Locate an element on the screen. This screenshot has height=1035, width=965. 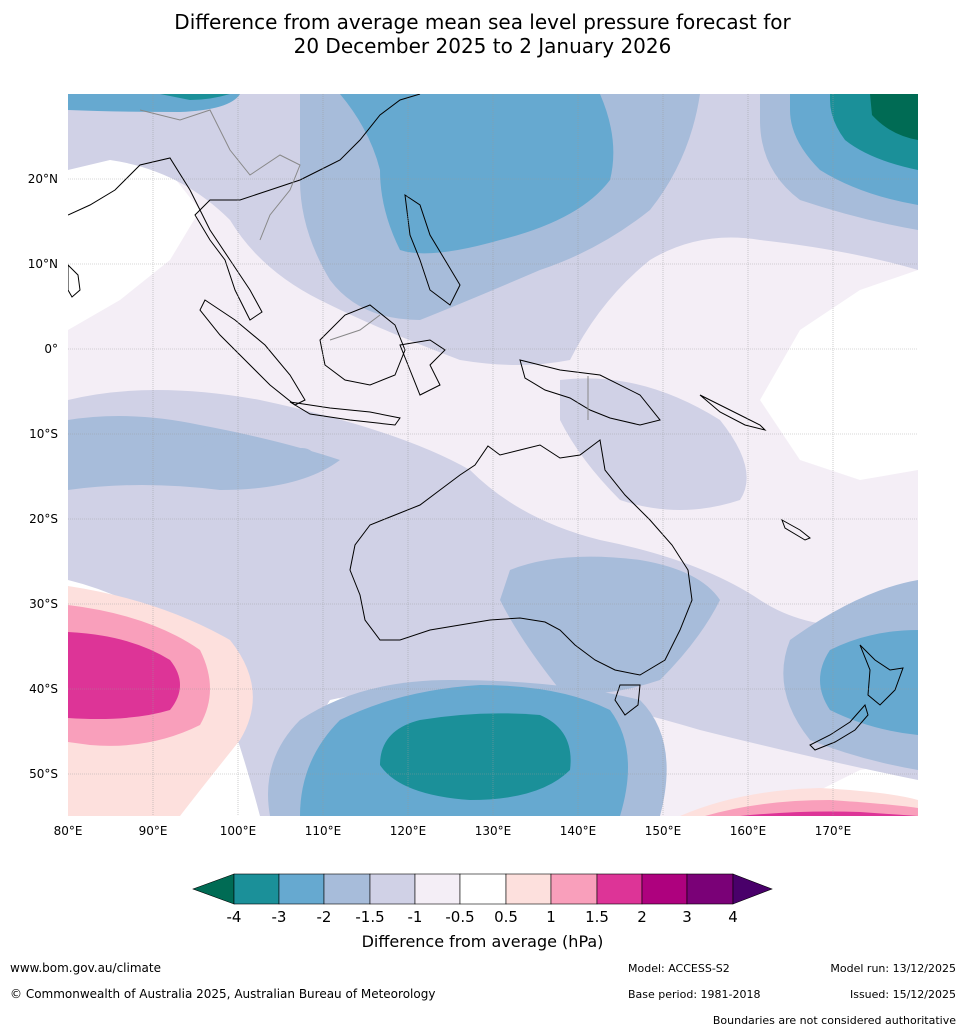
colorbar-tick: 1 is located at coordinates (551, 917).